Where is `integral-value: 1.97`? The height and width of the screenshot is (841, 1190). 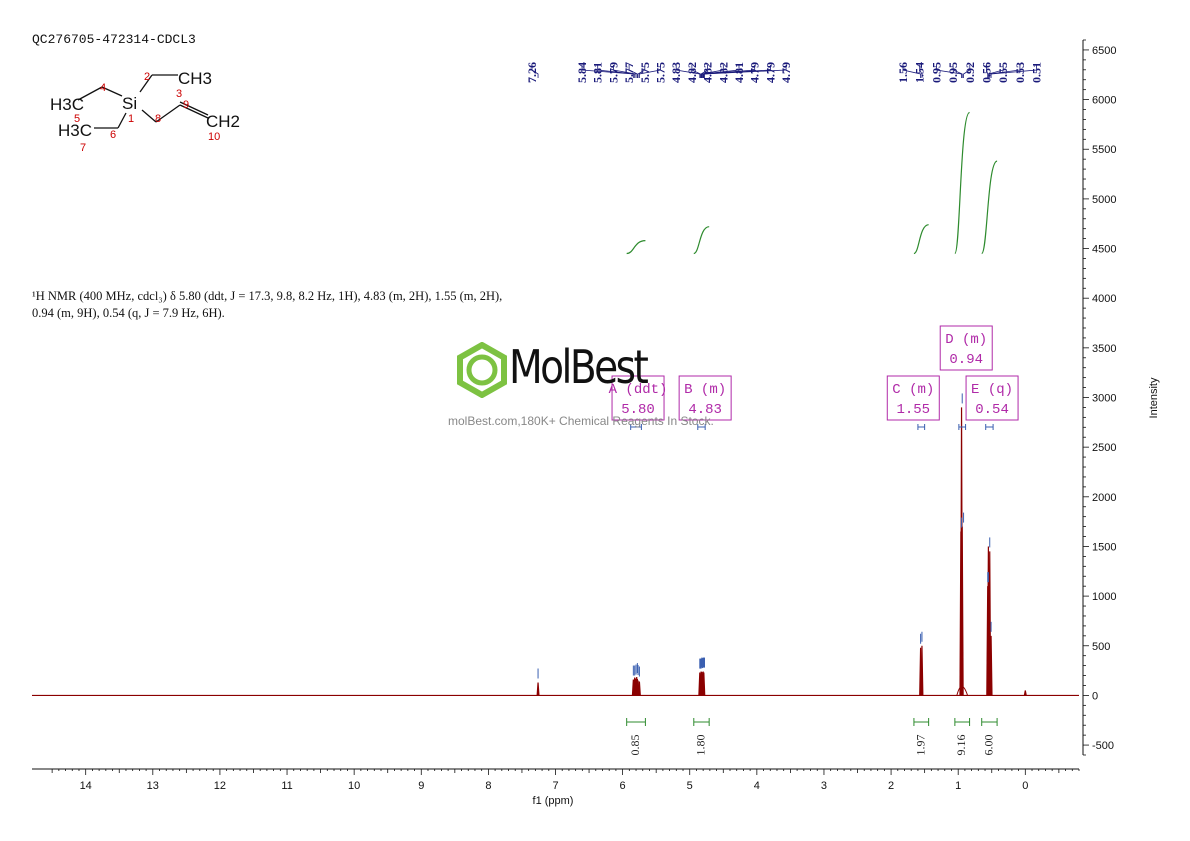
integral-value: 1.97 is located at coordinates (920, 745).